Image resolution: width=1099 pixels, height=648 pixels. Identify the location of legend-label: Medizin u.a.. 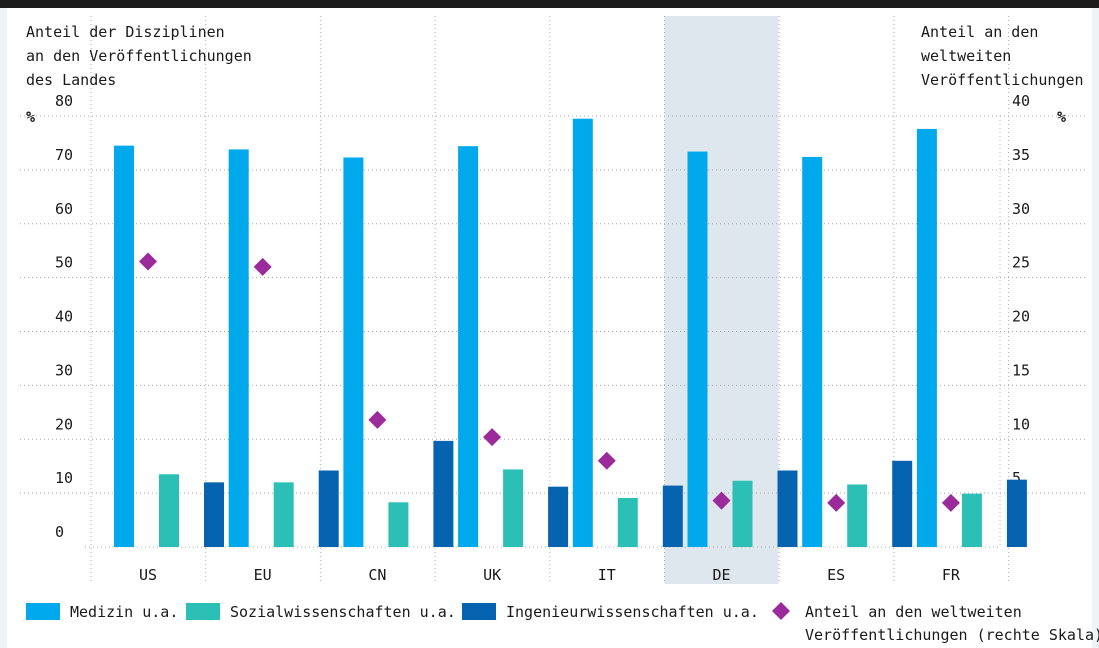
(124, 612).